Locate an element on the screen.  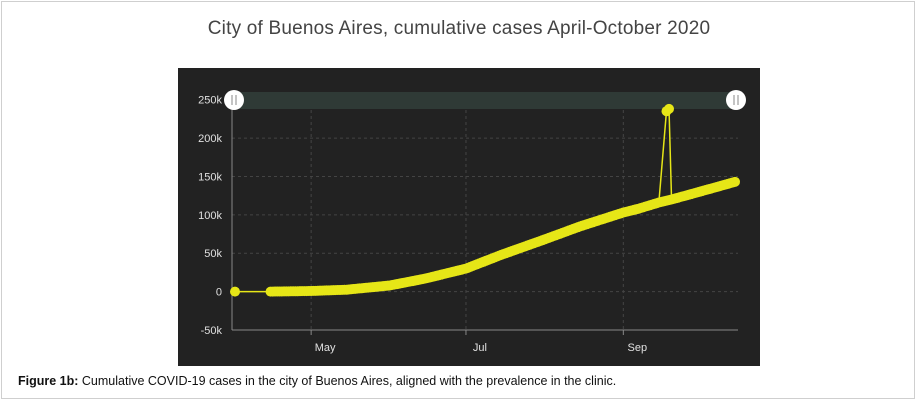
y-tick-label: 50k is located at coordinates (213, 254).